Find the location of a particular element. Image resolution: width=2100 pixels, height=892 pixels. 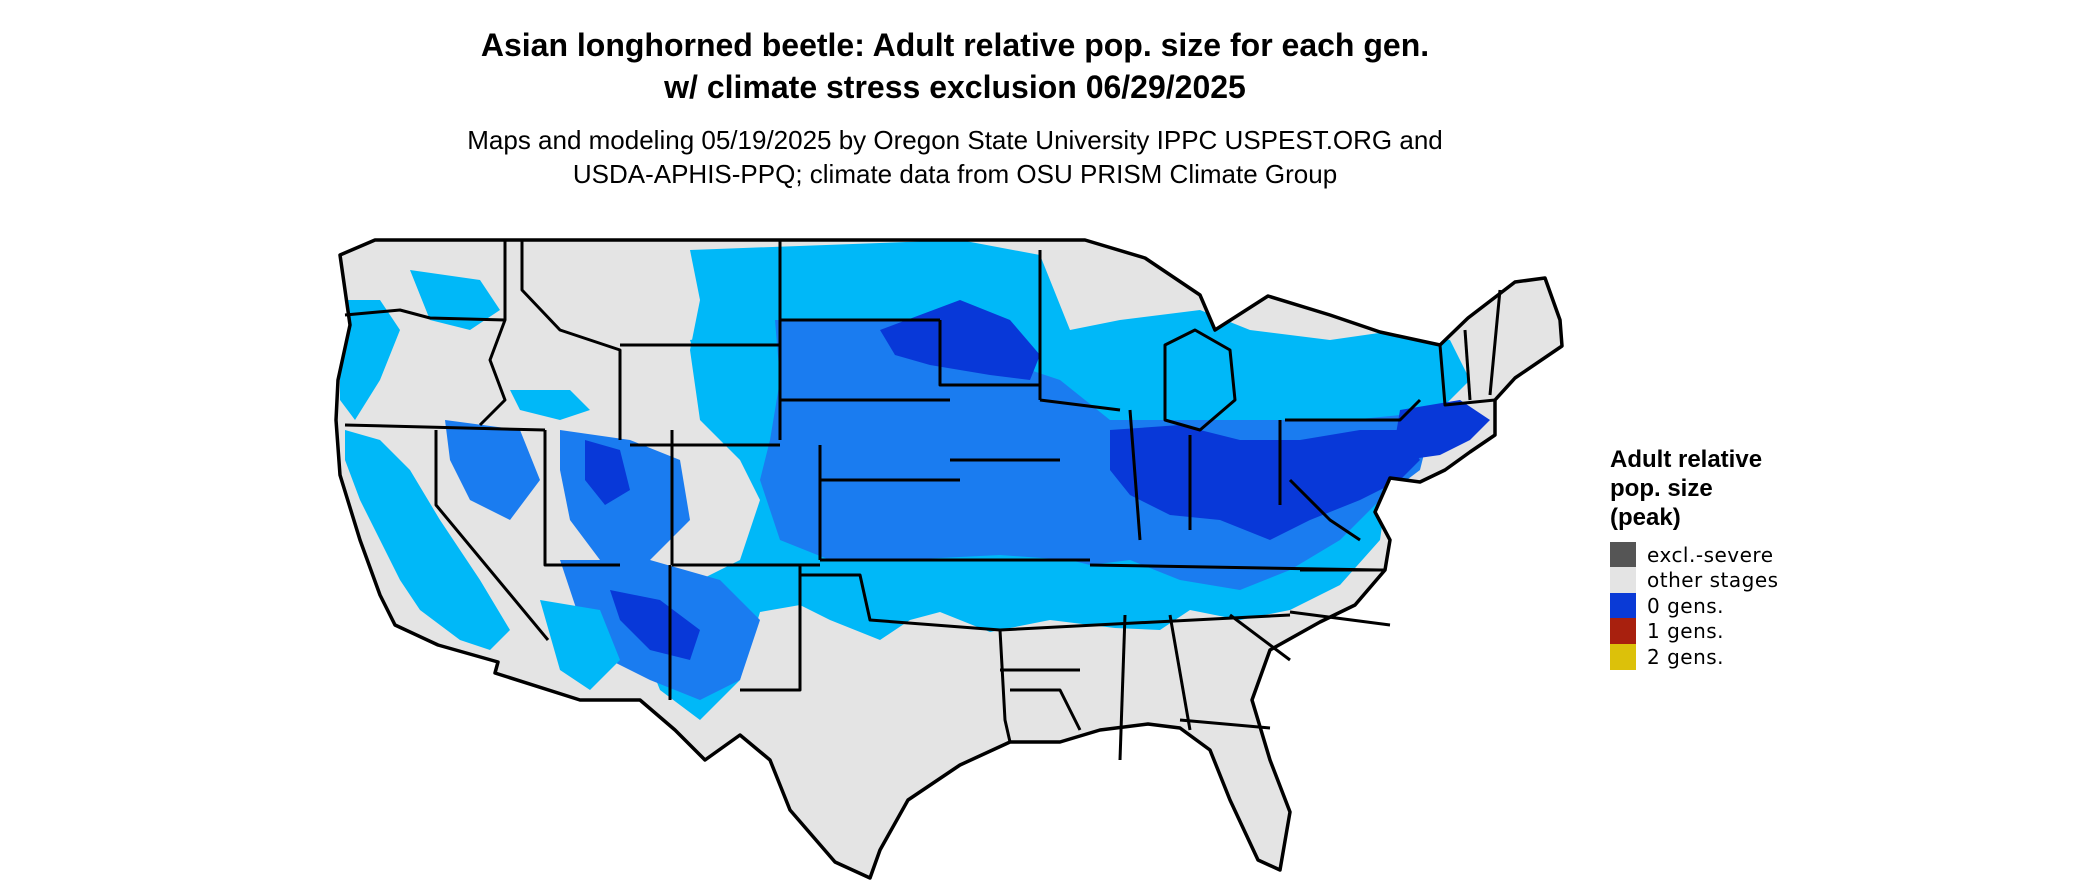

region-dark-blue-ohio-valley is located at coordinates (1265, 482).